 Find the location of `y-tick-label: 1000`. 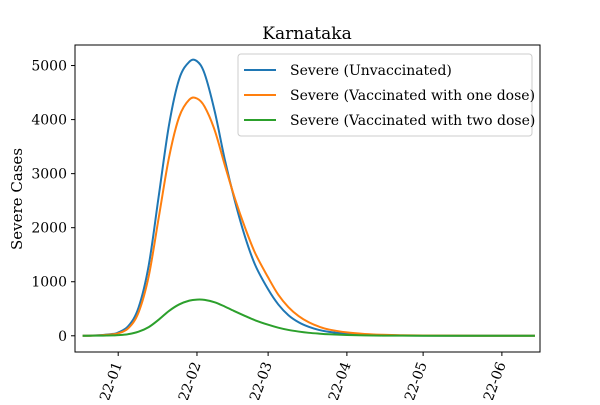

y-tick-label: 1000 is located at coordinates (49, 283).